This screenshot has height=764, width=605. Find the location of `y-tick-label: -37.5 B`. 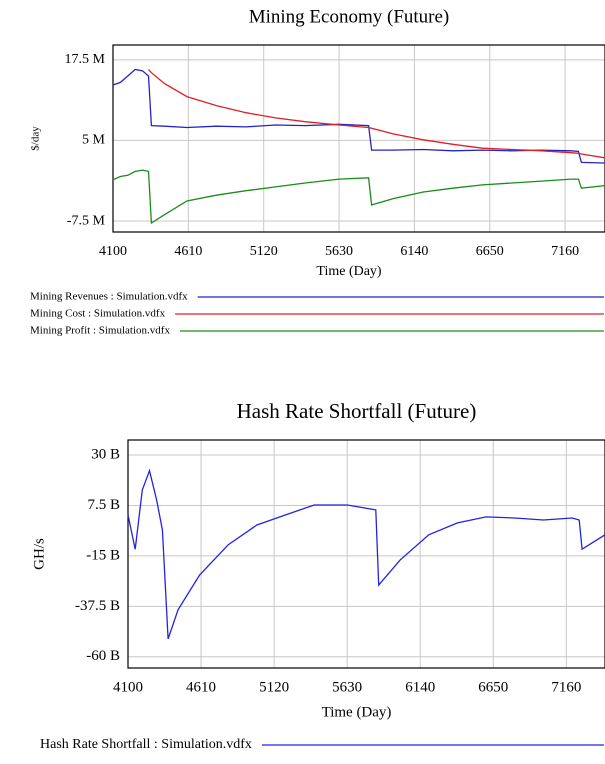

y-tick-label: -37.5 B is located at coordinates (97, 606).